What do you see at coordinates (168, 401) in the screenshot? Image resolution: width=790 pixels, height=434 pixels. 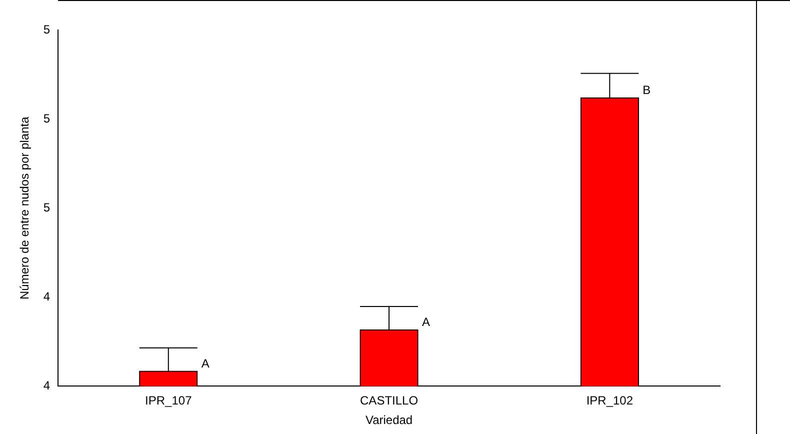 I see `x-tick-label: IPR_107` at bounding box center [168, 401].